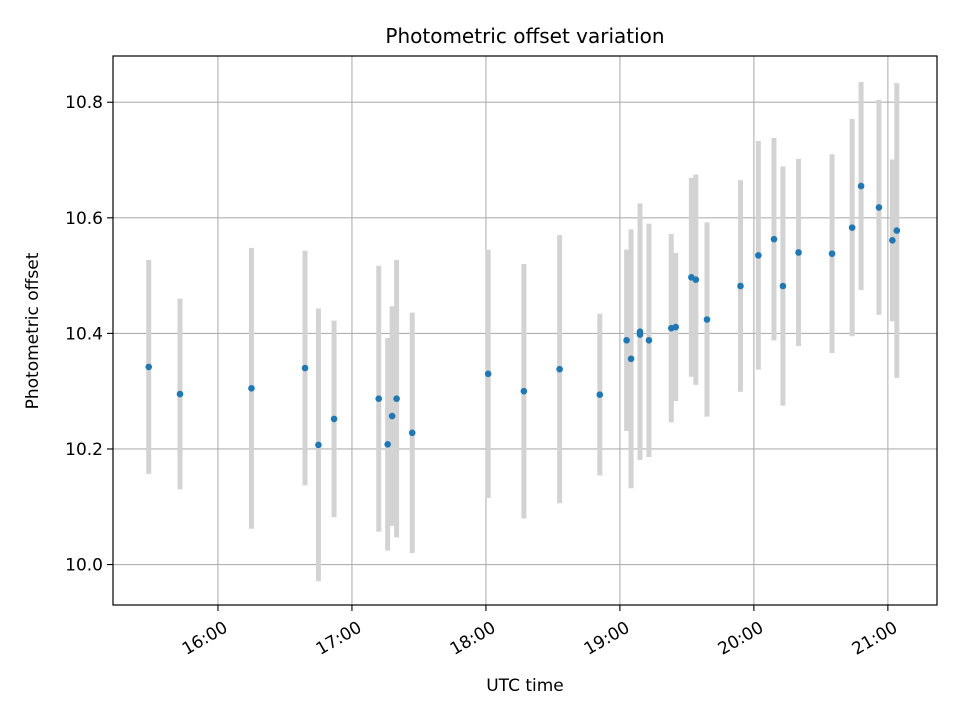  Describe the element at coordinates (84, 103) in the screenshot. I see `y-tick-label: 10.8` at that location.